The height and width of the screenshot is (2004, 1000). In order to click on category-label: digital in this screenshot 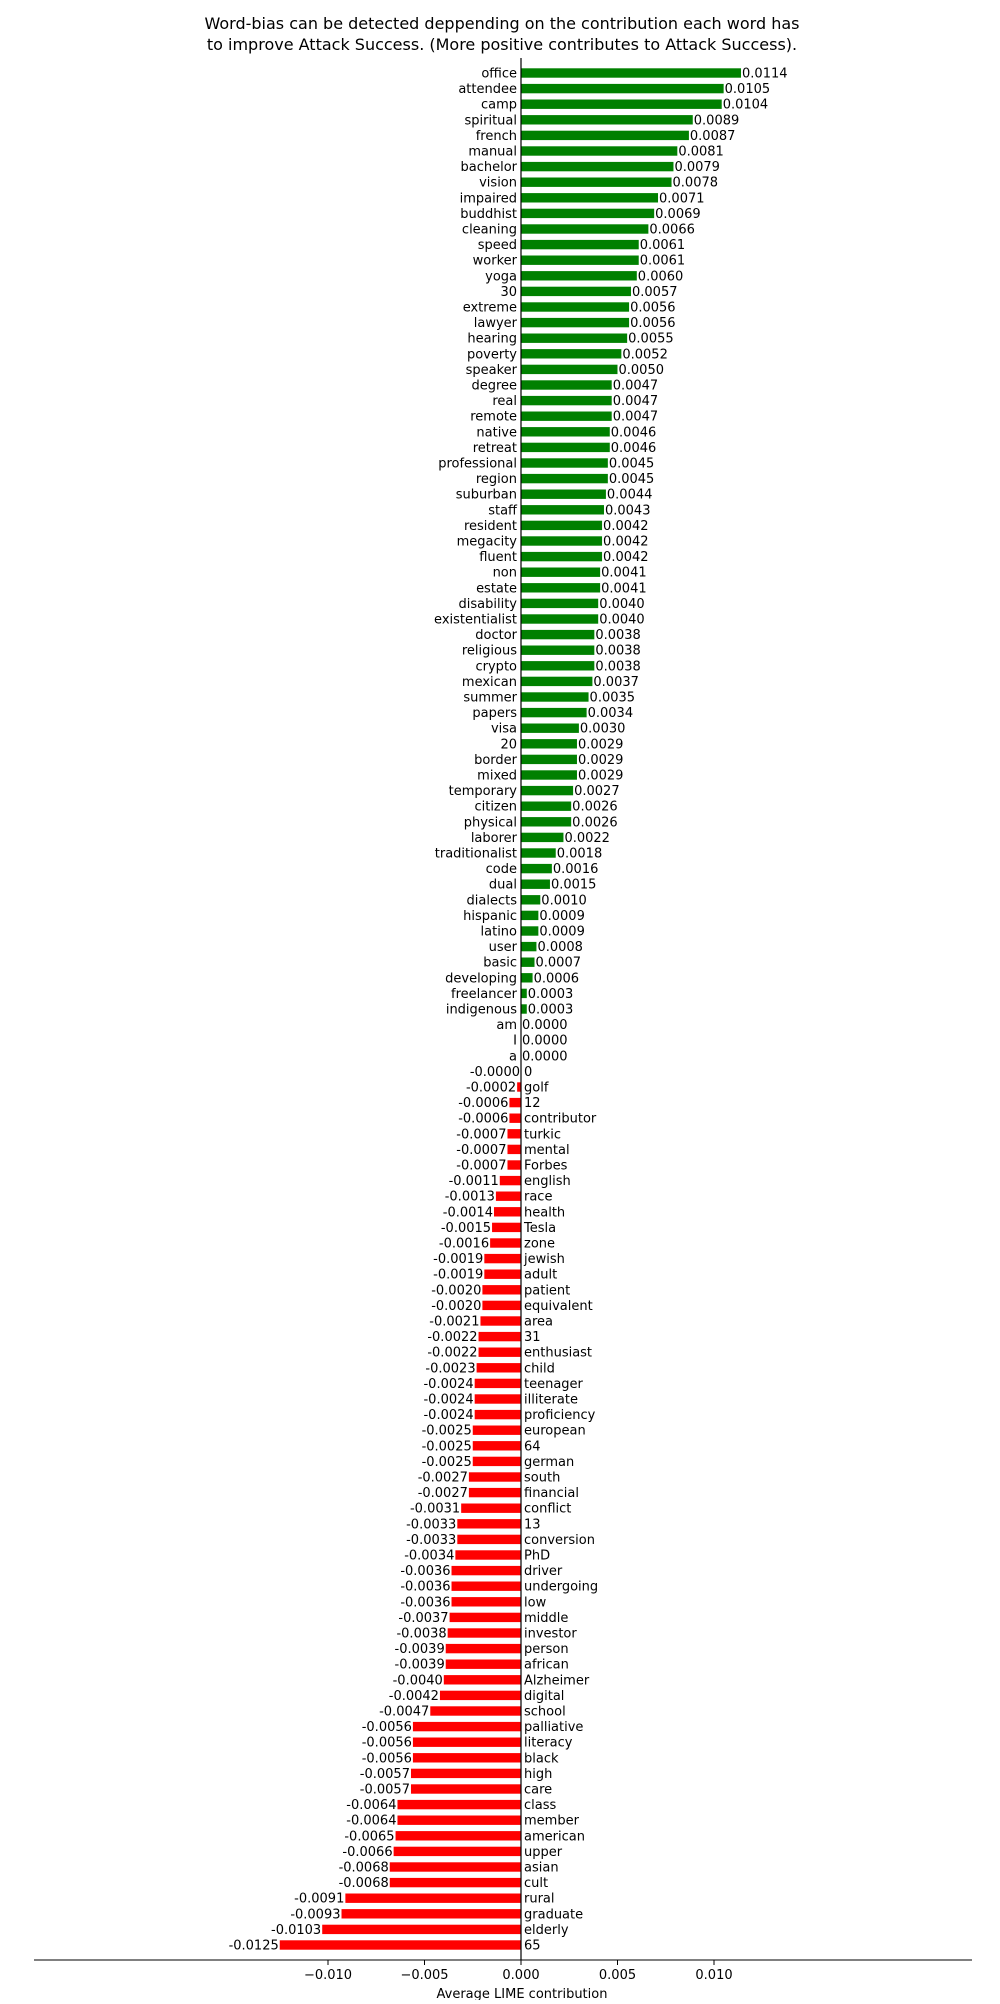, I will do `click(544, 1696)`.